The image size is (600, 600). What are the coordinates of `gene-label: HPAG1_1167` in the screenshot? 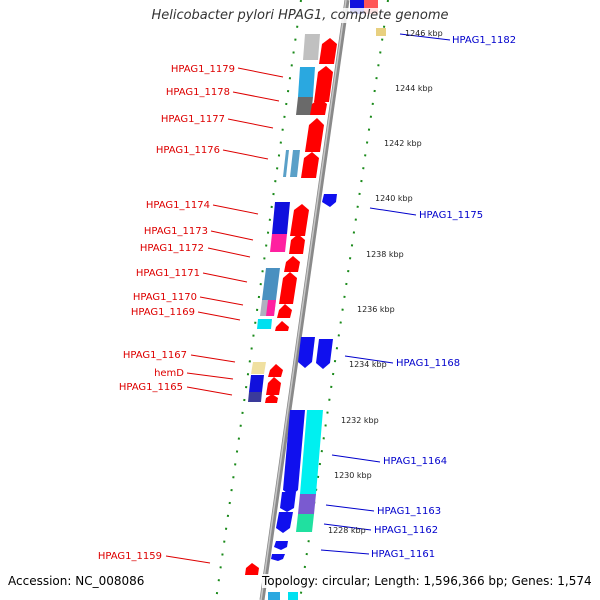 It's located at (155, 355).